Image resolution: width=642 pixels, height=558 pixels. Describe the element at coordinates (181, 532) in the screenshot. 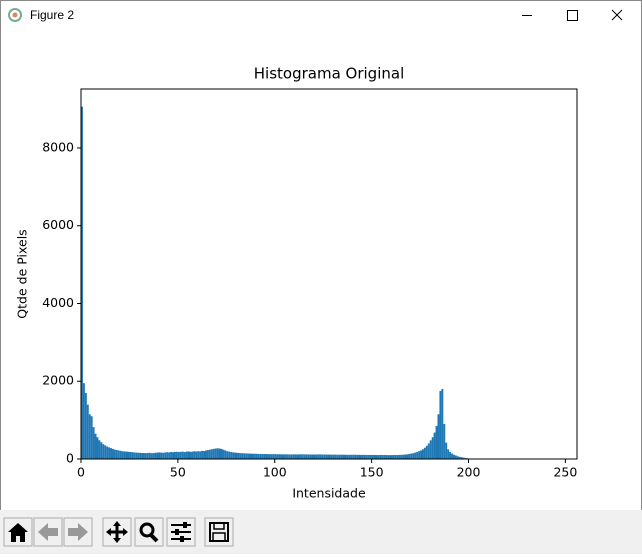

I see `configure-button` at that location.